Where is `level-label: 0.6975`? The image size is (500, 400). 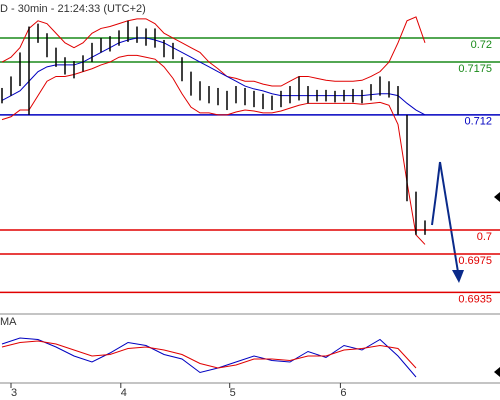 level-label: 0.6975 is located at coordinates (475, 261).